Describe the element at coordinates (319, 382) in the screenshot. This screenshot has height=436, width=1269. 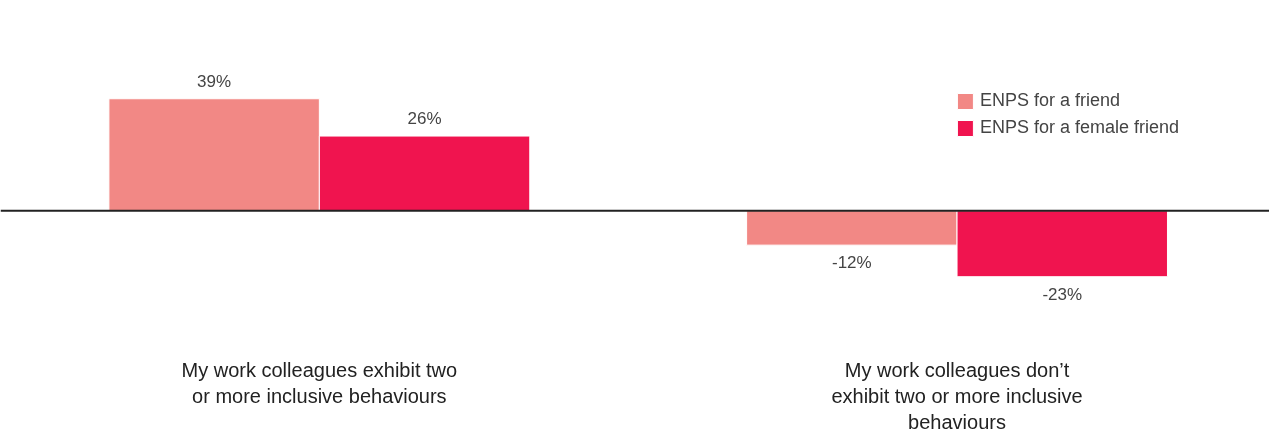
I see `x-tick-label: My work colleagues exhibit two or more inclusive behaviours` at that location.